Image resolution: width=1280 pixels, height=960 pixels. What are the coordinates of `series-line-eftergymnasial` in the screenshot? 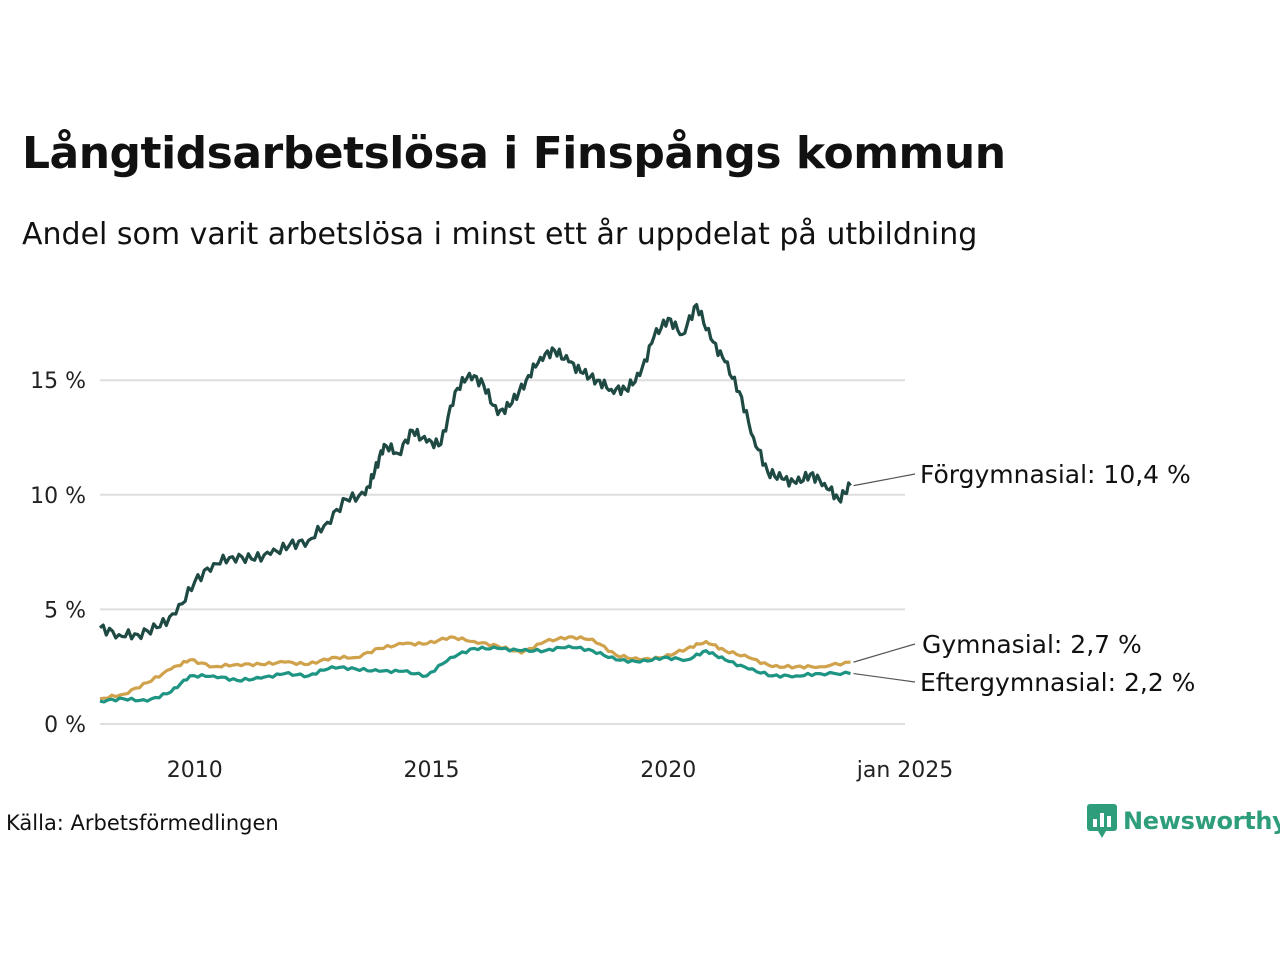 It's located at (475, 674).